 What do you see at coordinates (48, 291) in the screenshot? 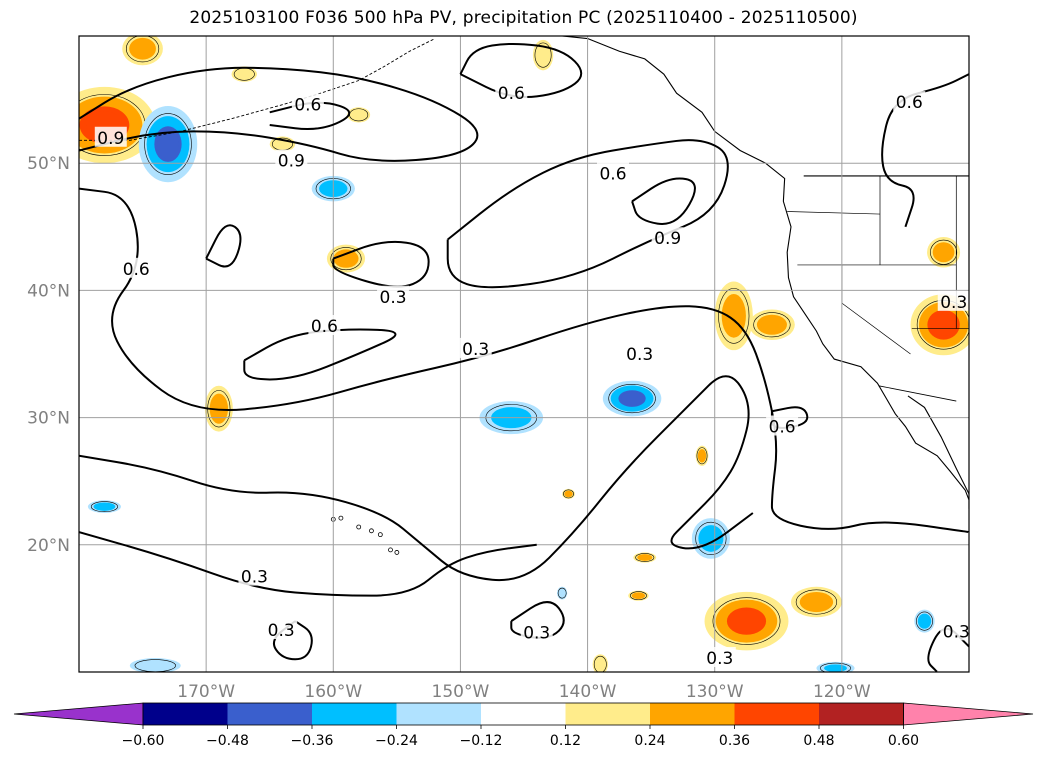
I see `y-tick-label: 40°N` at bounding box center [48, 291].